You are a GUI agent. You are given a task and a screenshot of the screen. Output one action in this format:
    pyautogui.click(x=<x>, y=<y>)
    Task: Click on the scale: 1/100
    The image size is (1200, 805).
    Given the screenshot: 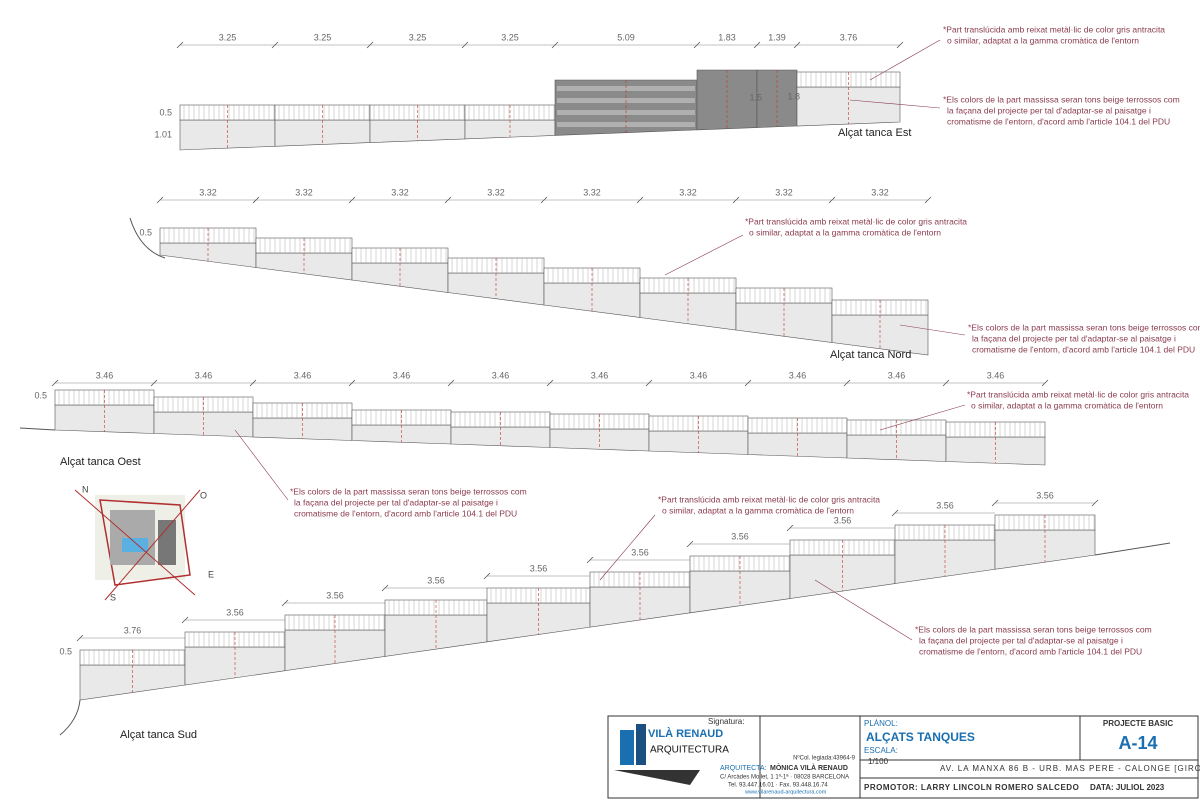 What is the action you would take?
    pyautogui.click(x=878, y=761)
    